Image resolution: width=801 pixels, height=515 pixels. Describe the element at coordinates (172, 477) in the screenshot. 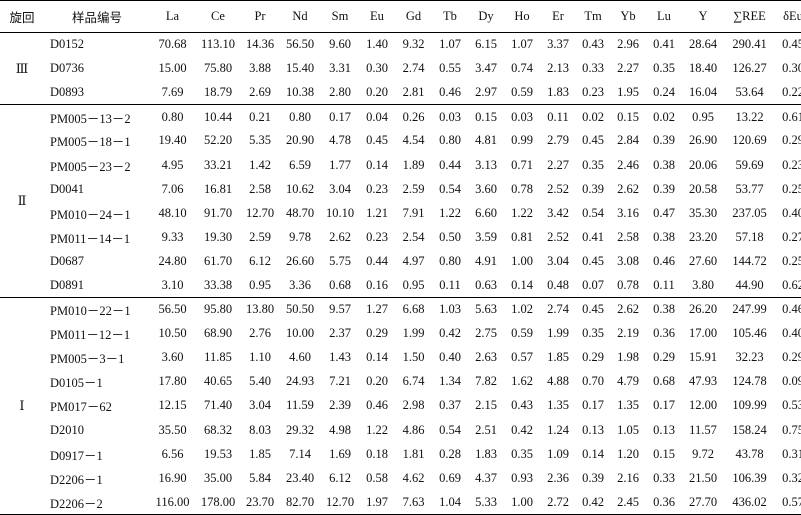

I see `value-cell: 16.90` at that location.